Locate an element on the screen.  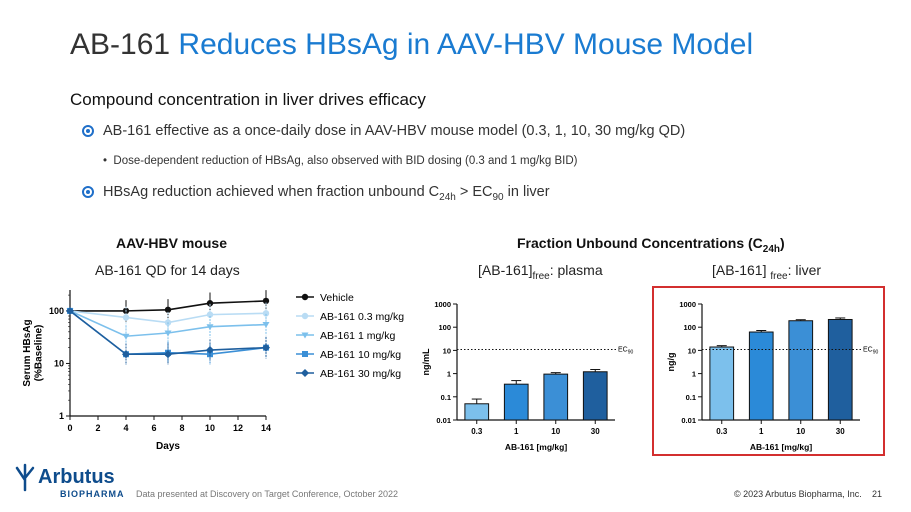
right-panel-heading: Fraction Unbound Concentrations (C24h) is located at coordinates (651, 245).